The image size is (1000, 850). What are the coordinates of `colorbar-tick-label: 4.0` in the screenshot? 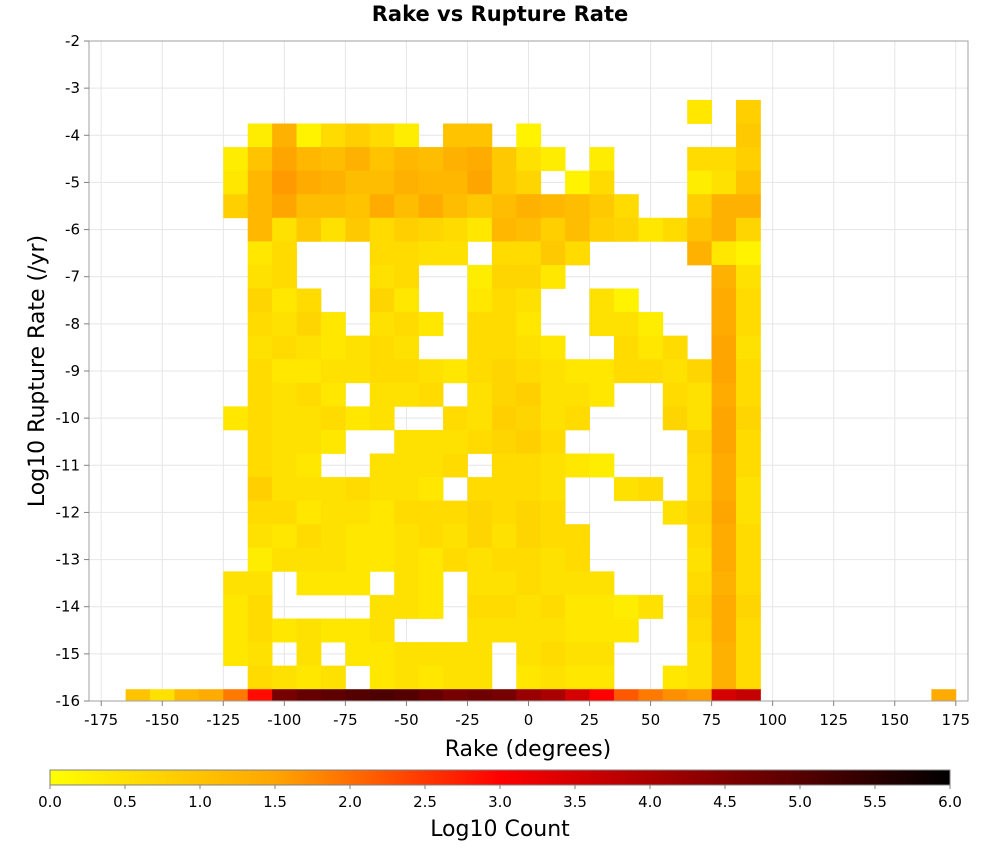 It's located at (650, 802).